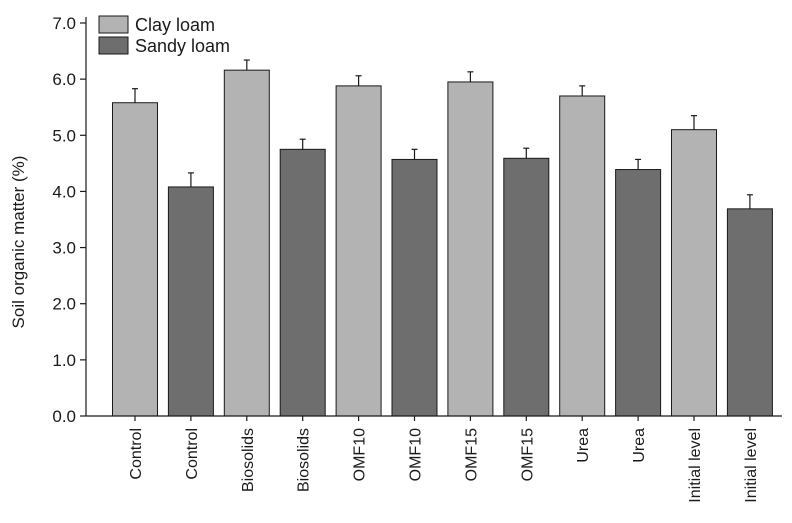  What do you see at coordinates (64, 248) in the screenshot?
I see `y-tick-label: 3.0` at bounding box center [64, 248].